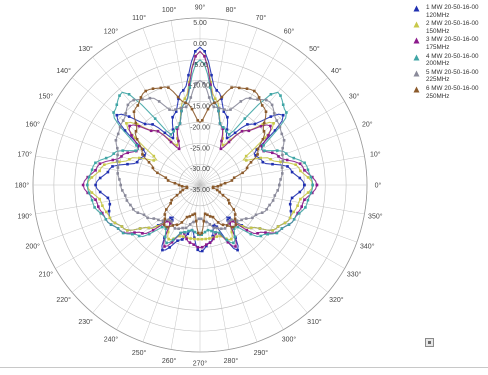  What do you see at coordinates (261, 353) in the screenshot?
I see `angle-tick-label: 290°` at bounding box center [261, 353].